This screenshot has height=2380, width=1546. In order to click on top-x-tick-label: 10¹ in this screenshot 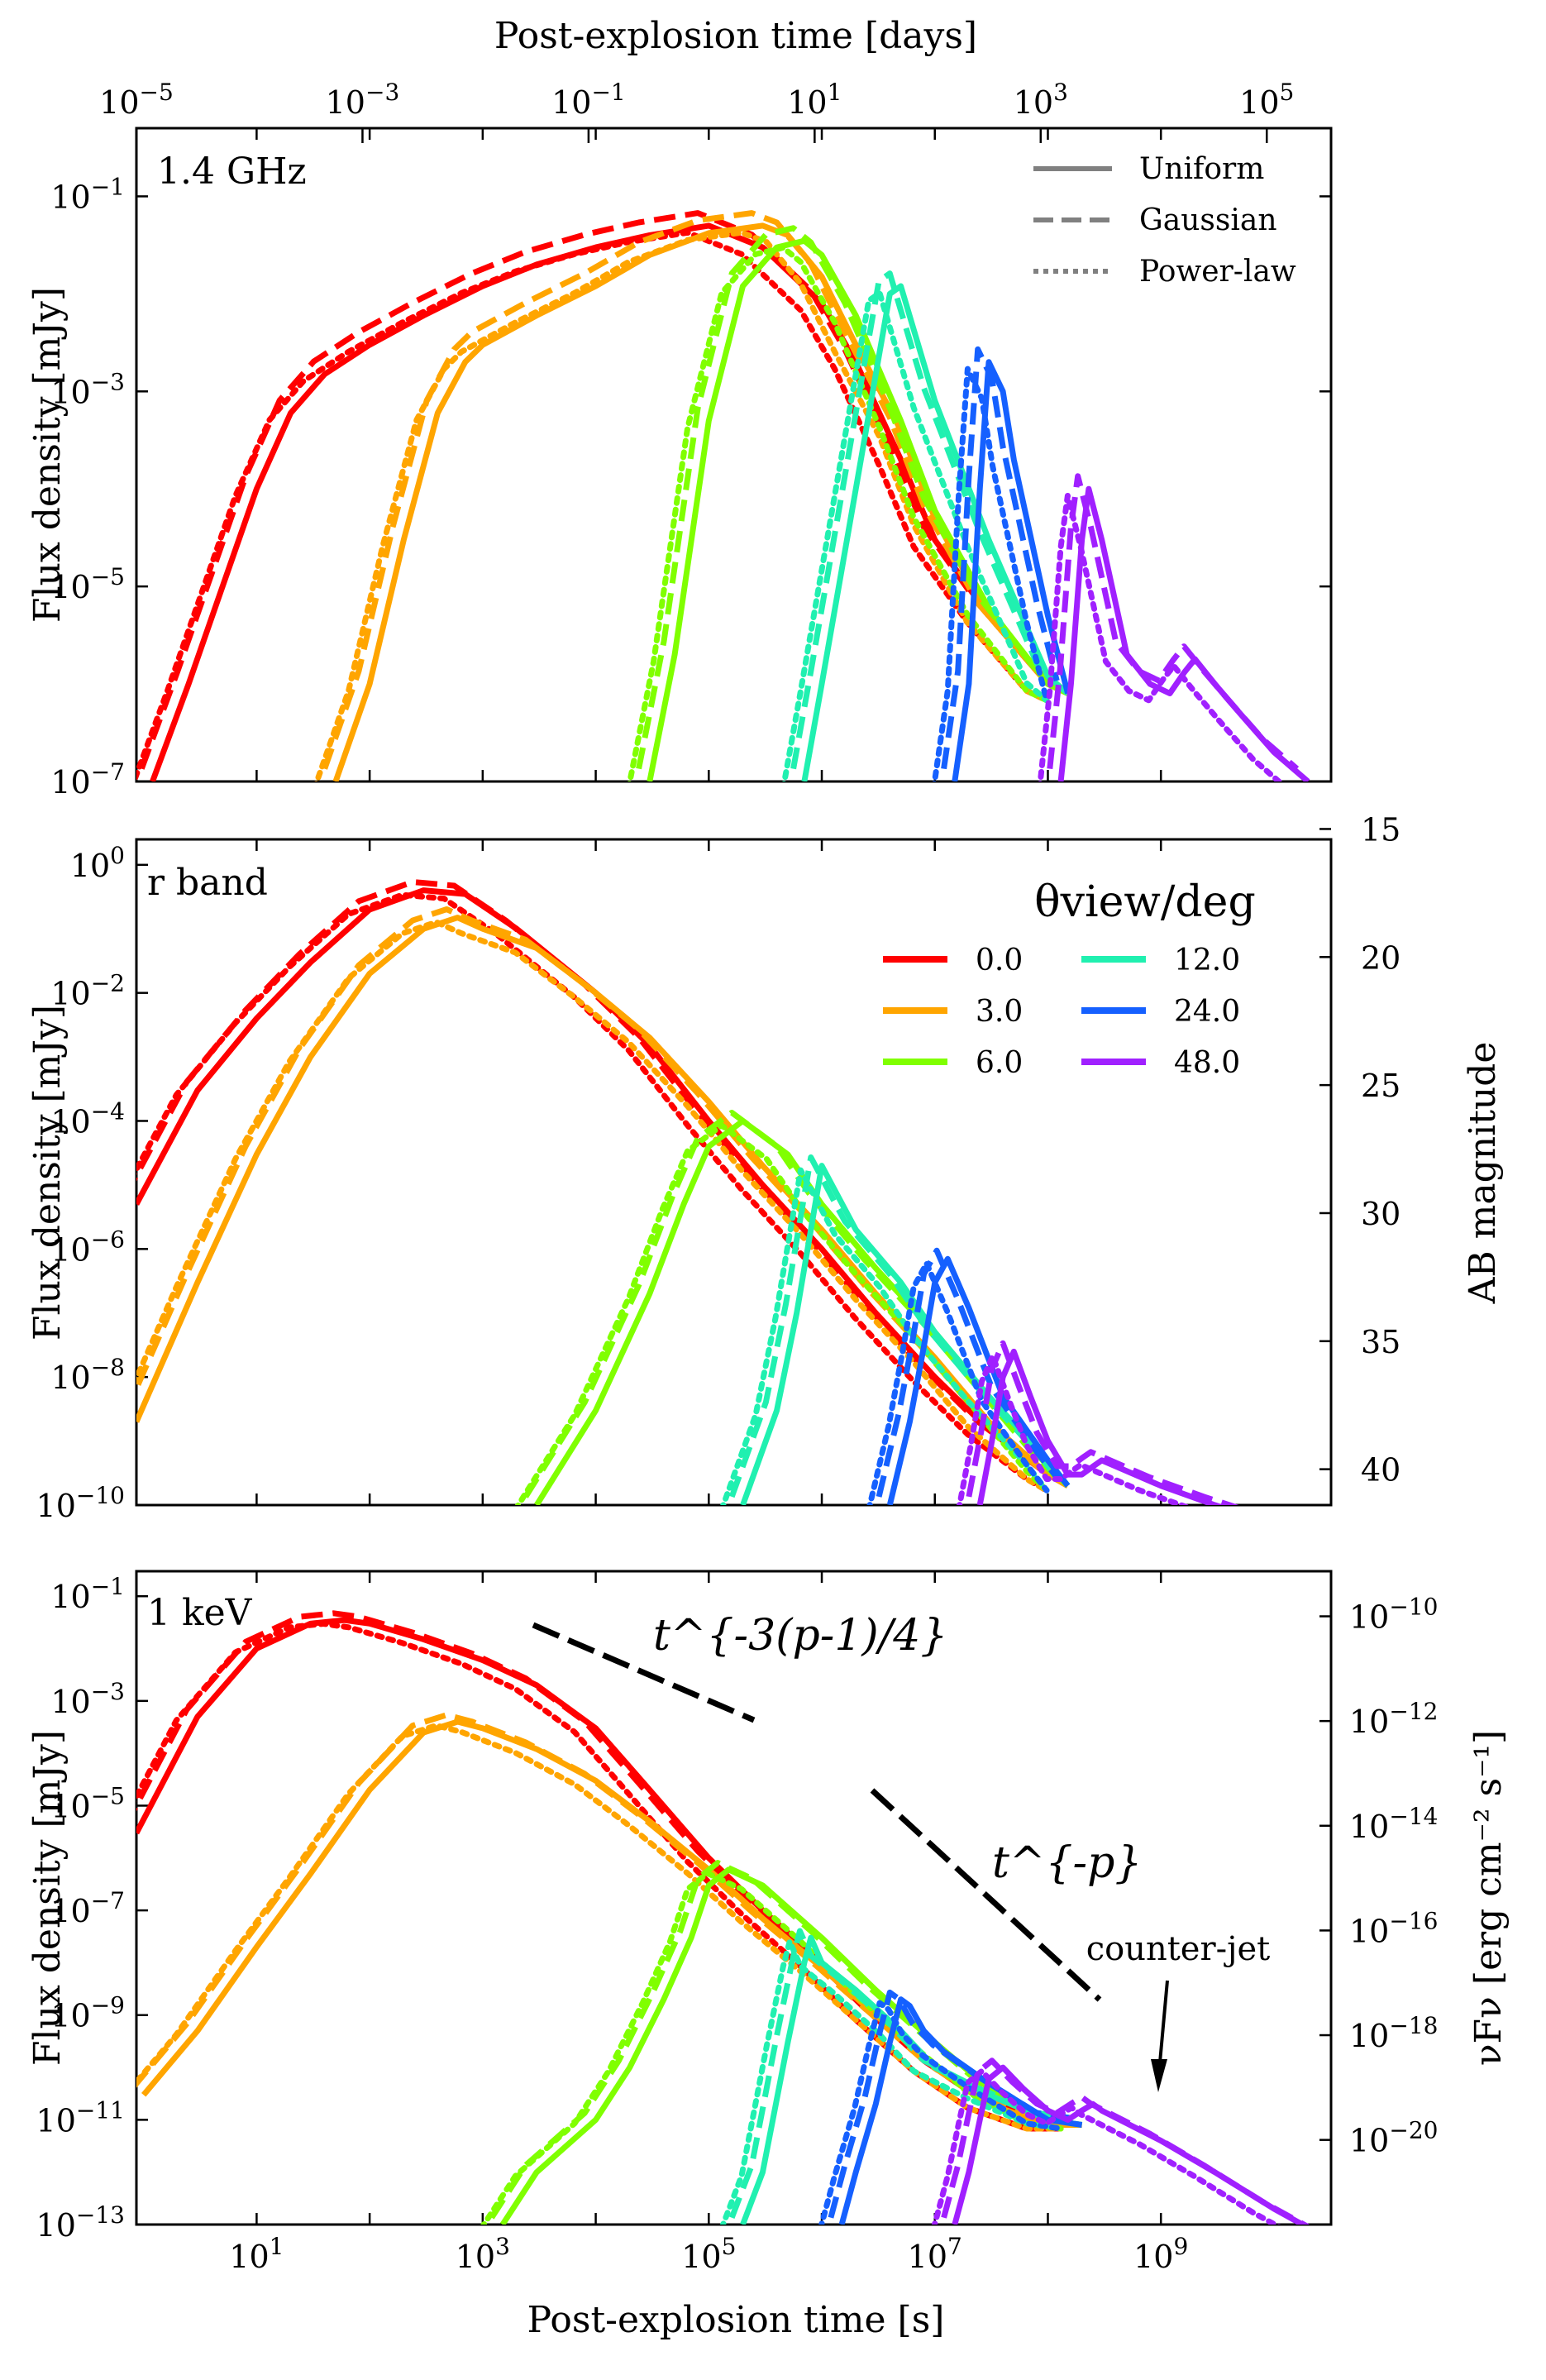, I will do `click(814, 100)`.